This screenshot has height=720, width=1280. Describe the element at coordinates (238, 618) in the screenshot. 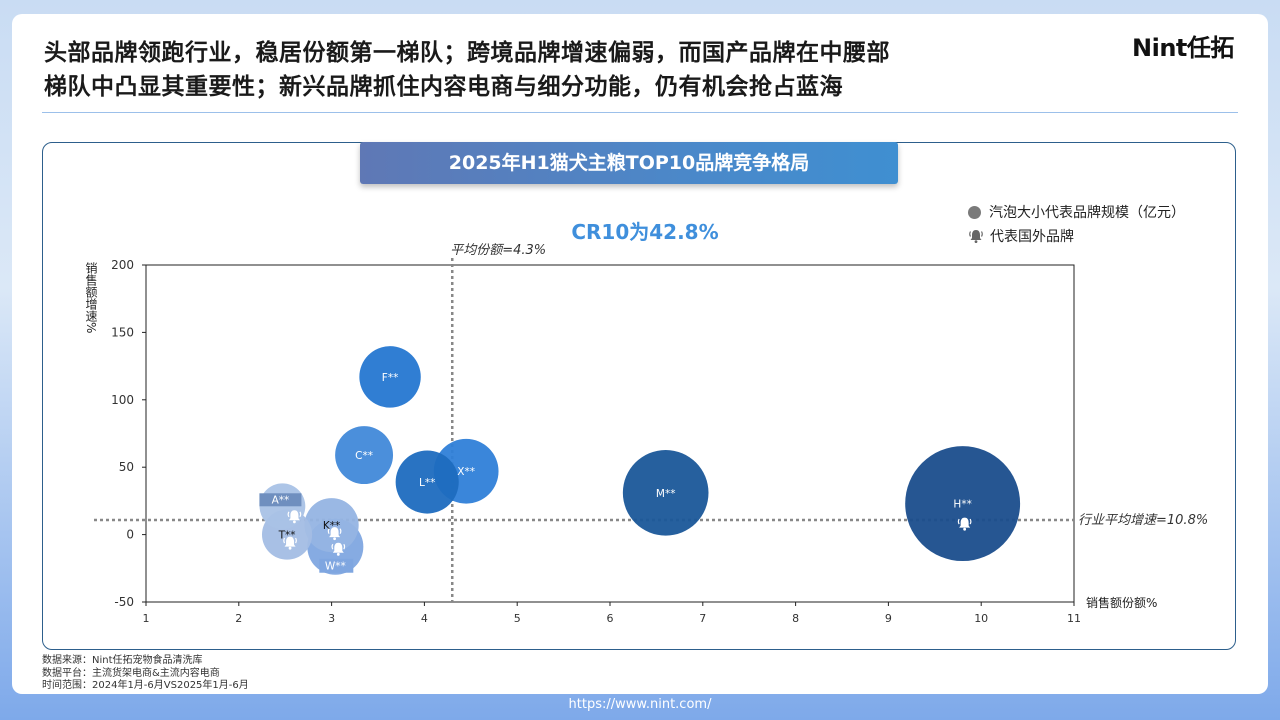

I see `x-tick-label: 2` at that location.